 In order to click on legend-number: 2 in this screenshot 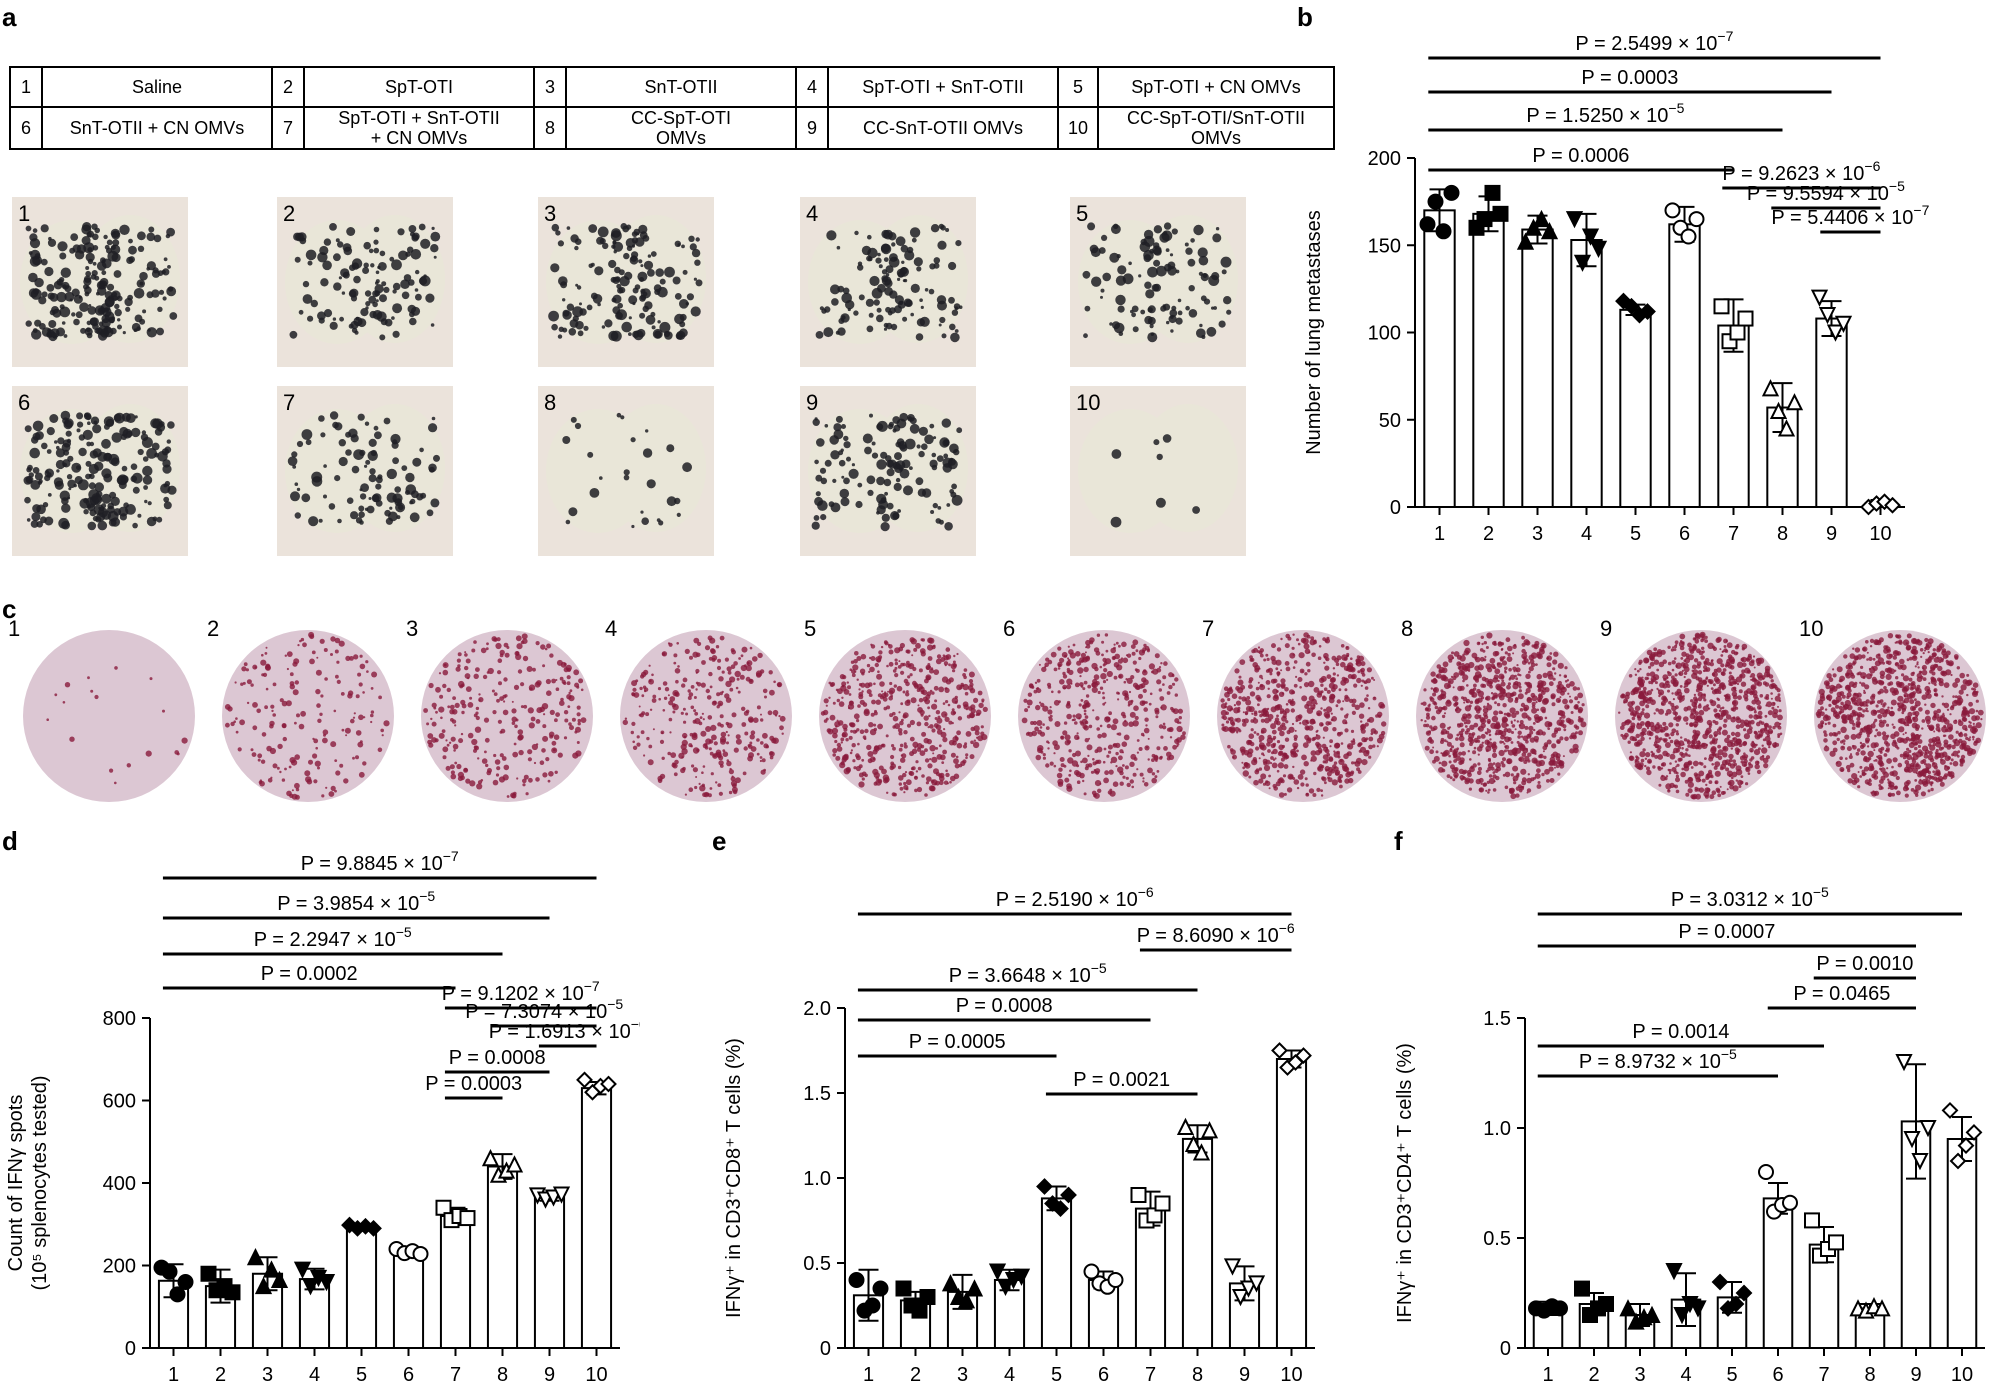, I will do `click(288, 87)`.